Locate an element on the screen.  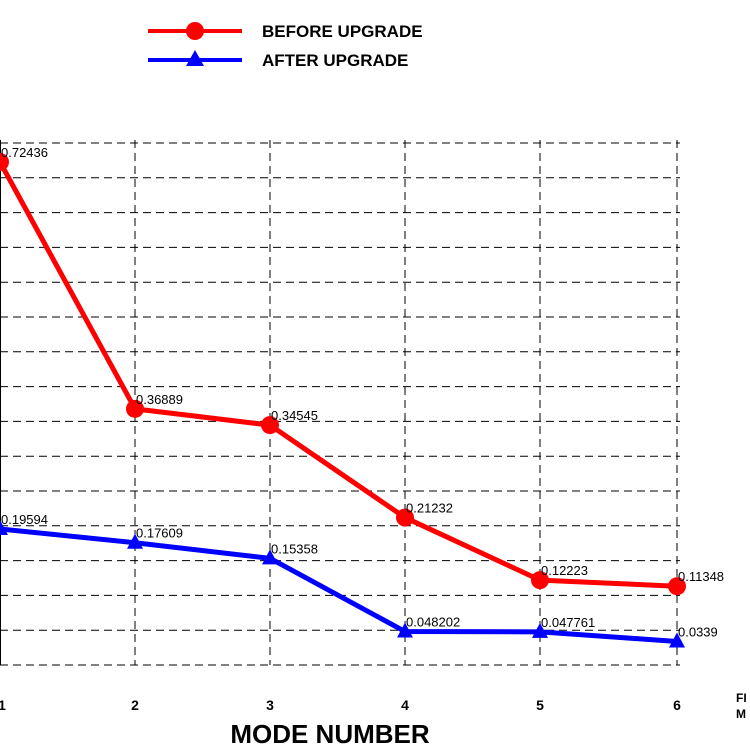
legend-label-after: AFTER UPGRADE is located at coordinates (335, 60).